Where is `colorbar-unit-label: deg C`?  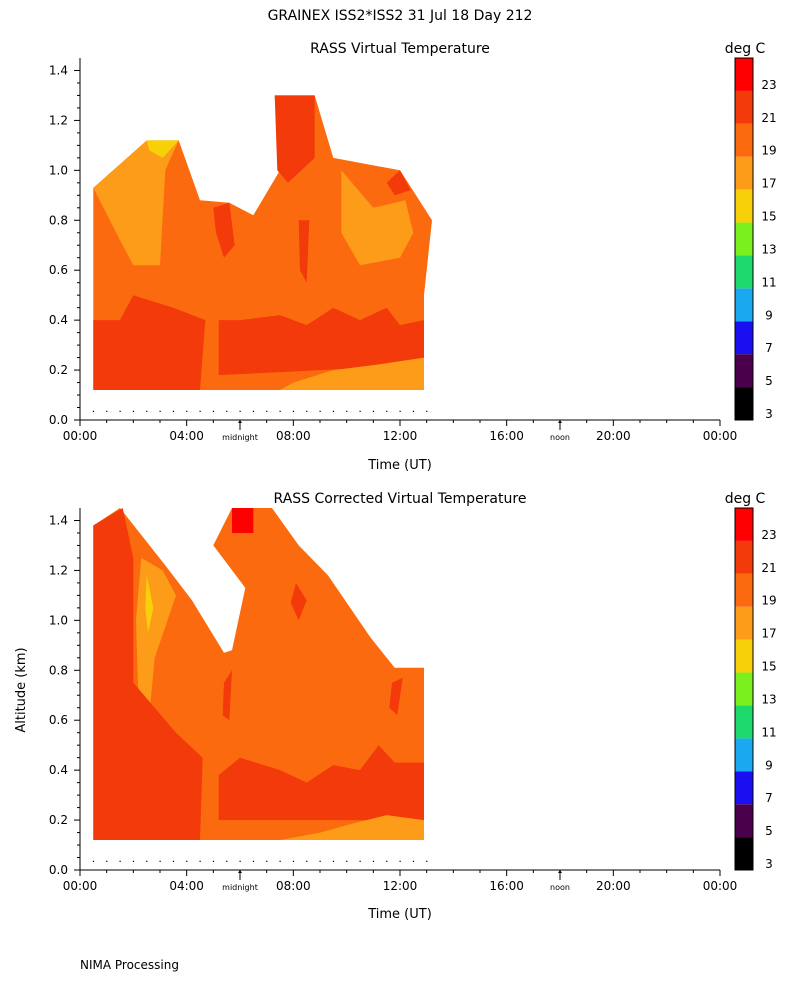 colorbar-unit-label: deg C is located at coordinates (745, 499).